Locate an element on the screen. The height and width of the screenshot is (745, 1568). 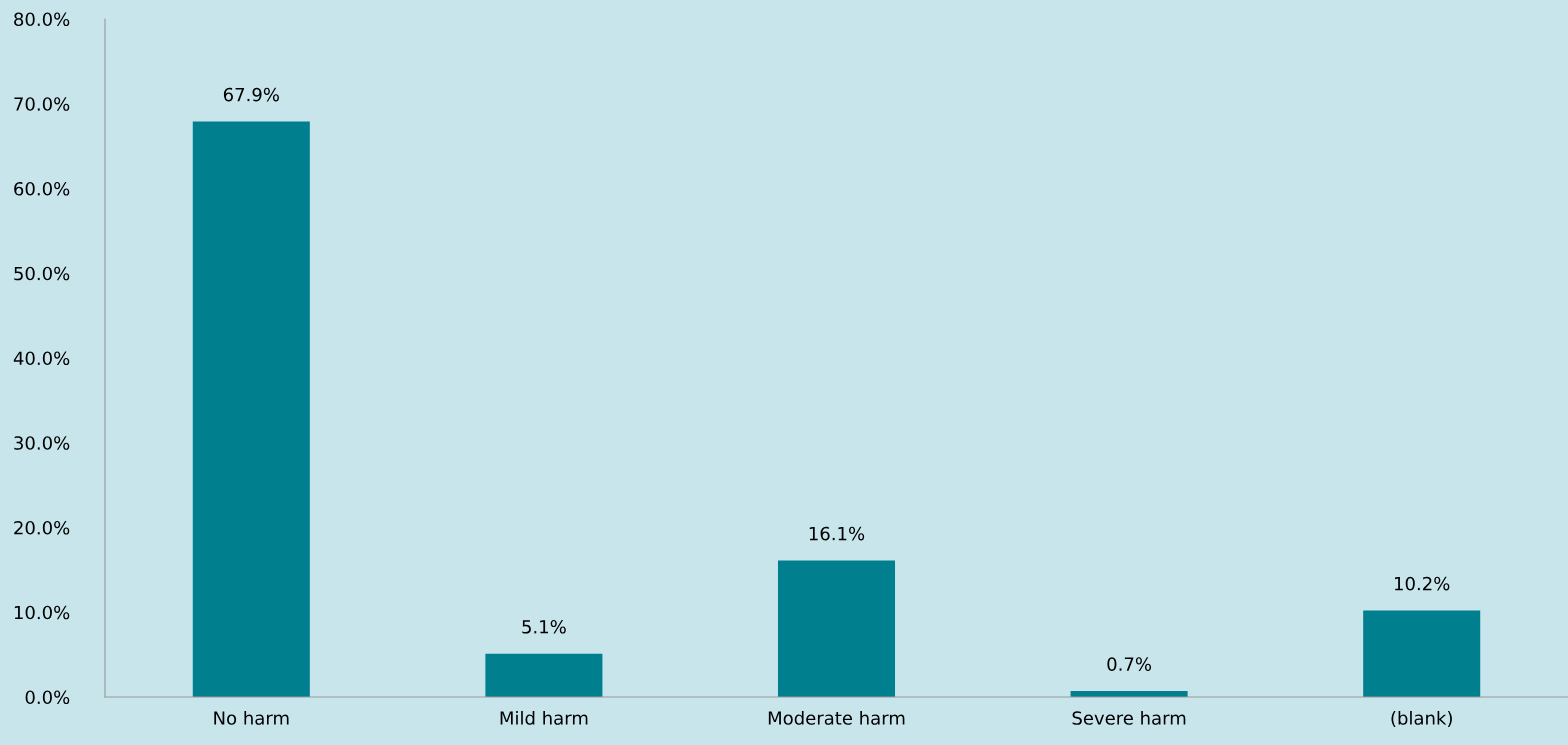
data-label: 0.7% is located at coordinates (1129, 664).